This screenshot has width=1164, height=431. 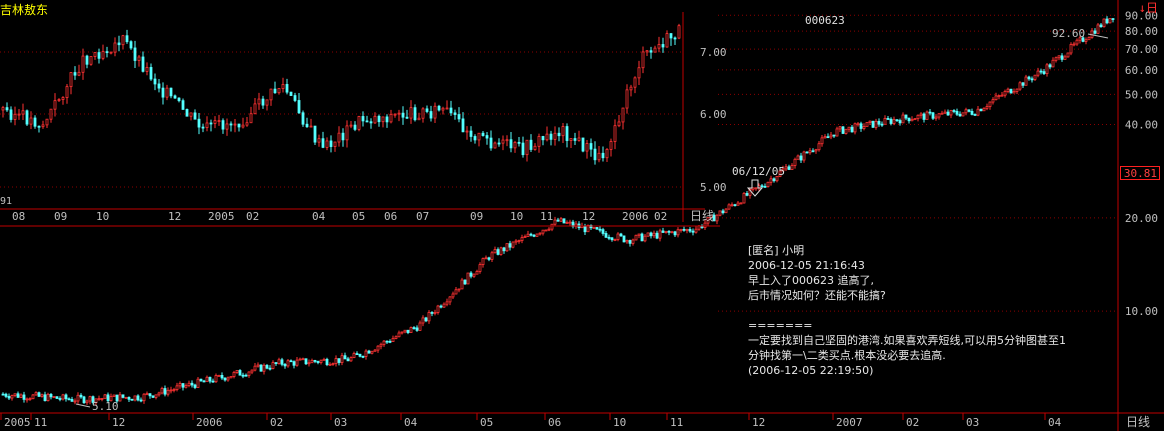 What do you see at coordinates (6, 201) in the screenshot?
I see `inset-left-value: 91` at bounding box center [6, 201].